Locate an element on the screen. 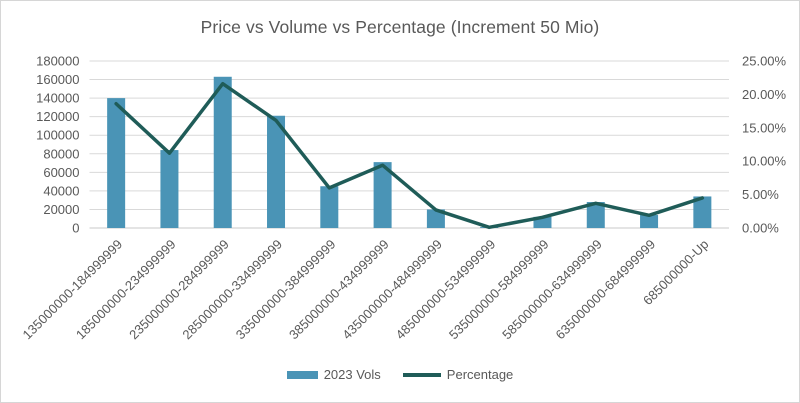  left-axis-tick-label: 180000 is located at coordinates (57, 61).